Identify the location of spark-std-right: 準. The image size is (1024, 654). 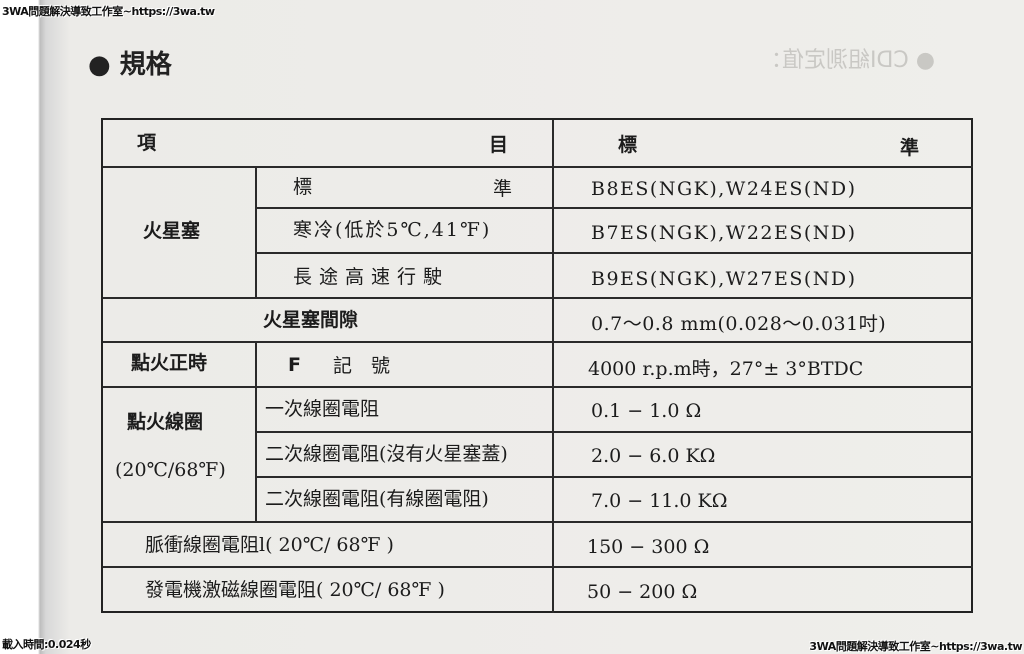
(503, 189).